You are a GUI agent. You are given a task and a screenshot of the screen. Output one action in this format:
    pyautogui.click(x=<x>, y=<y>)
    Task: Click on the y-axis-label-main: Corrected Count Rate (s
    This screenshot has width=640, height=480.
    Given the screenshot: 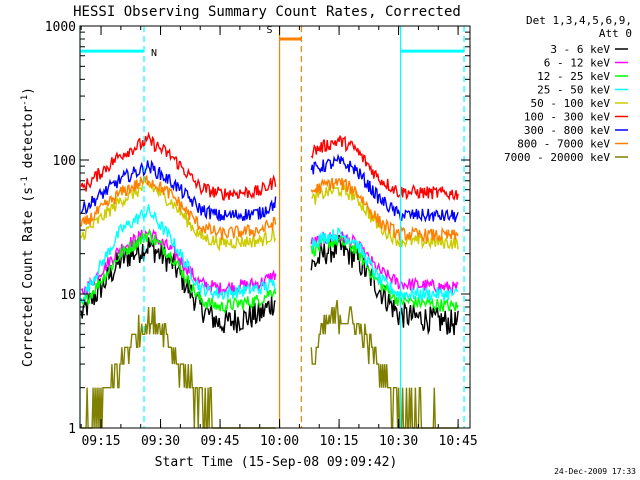 What is the action you would take?
    pyautogui.click(x=28, y=277)
    